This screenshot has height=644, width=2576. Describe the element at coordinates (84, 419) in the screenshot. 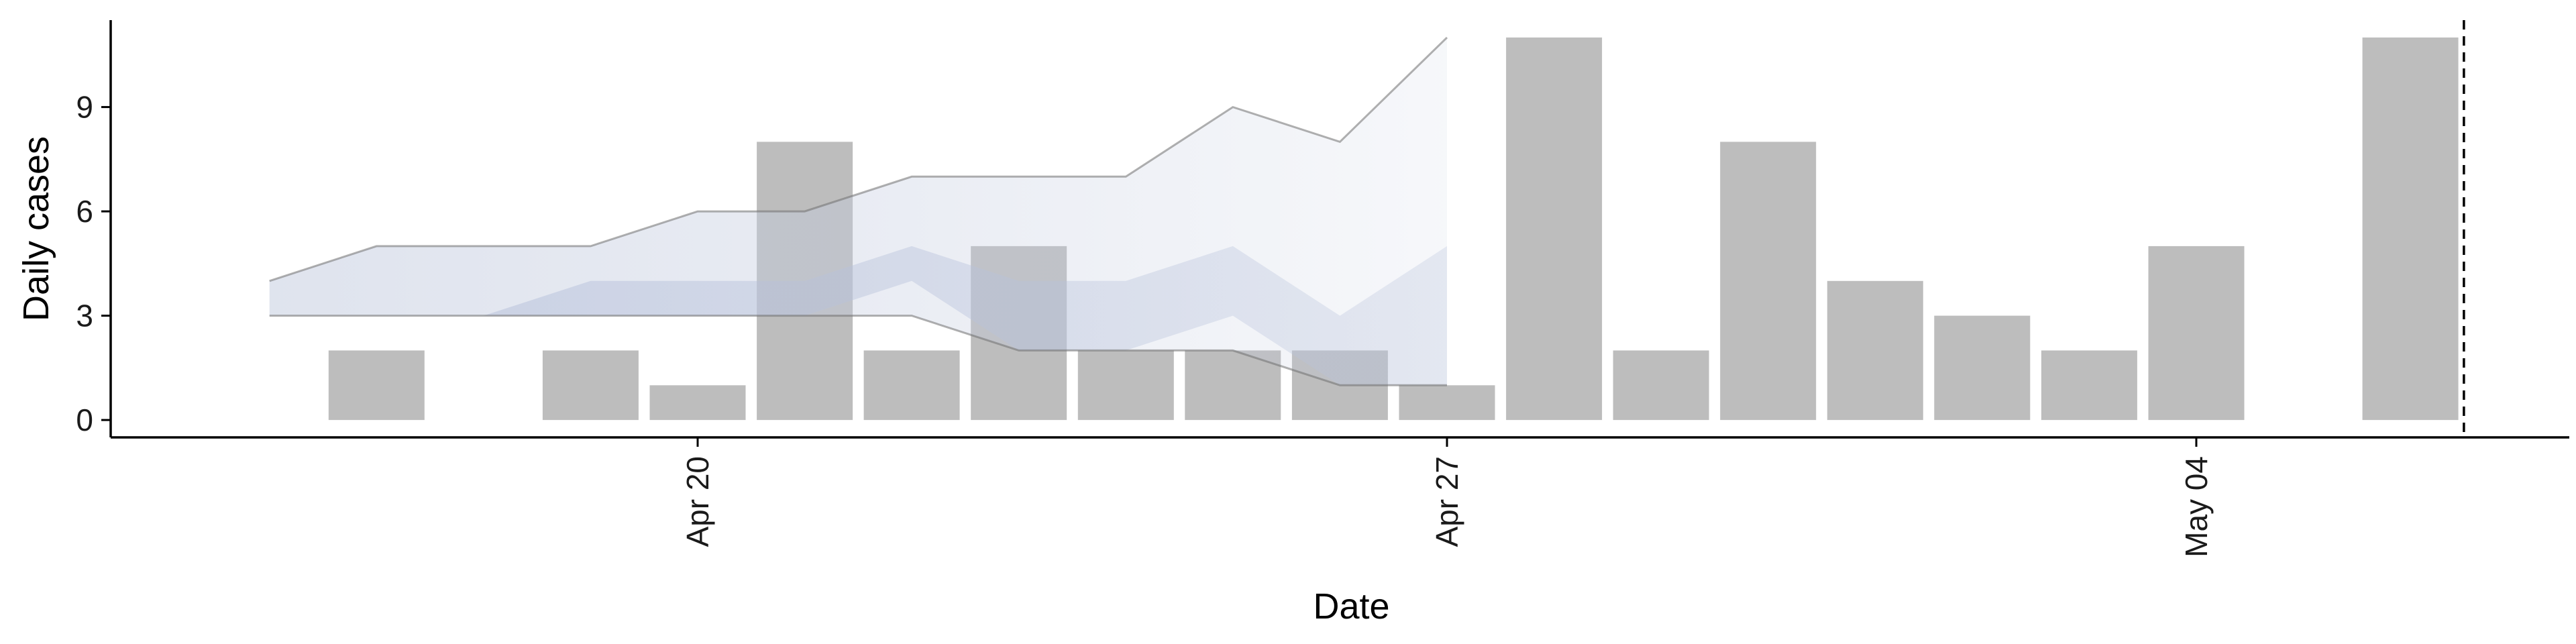

I see `y-tick-label-0: 0` at that location.